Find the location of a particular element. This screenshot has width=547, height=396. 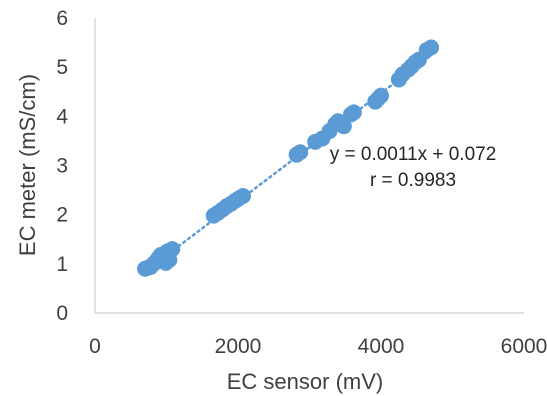

y-tick-label: 5 is located at coordinates (62, 67).